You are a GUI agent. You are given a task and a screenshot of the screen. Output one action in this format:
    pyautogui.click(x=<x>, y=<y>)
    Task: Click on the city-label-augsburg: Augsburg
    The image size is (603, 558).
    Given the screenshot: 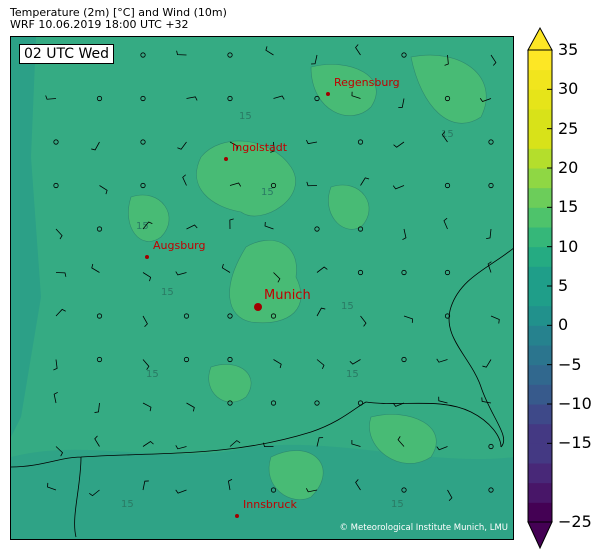 What is the action you would take?
    pyautogui.click(x=179, y=245)
    